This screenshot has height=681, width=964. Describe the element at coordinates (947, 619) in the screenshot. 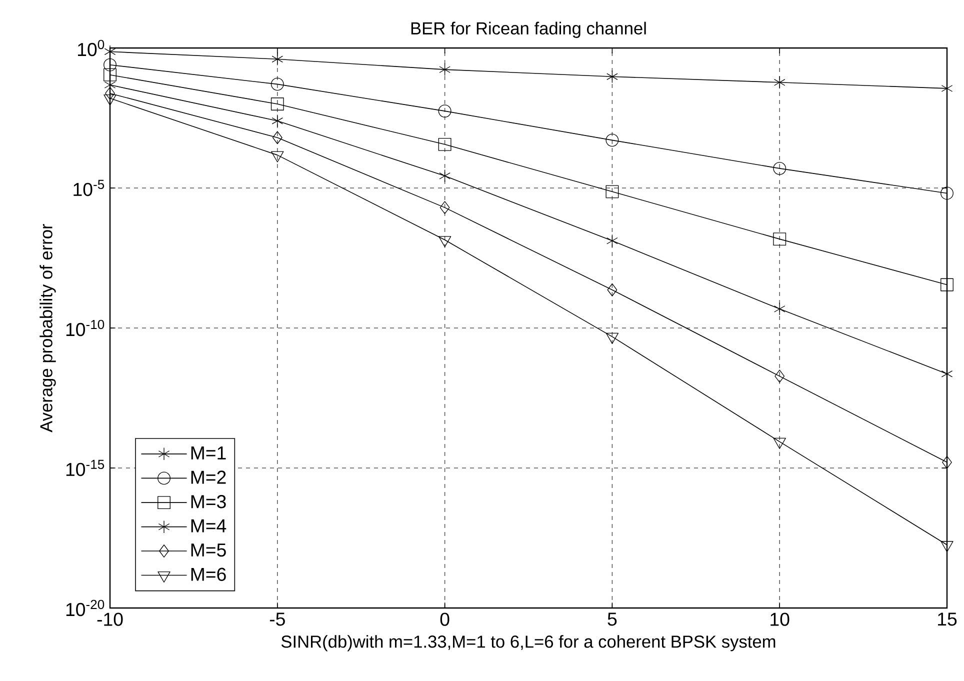

I see `x-tick-label: 15` at that location.